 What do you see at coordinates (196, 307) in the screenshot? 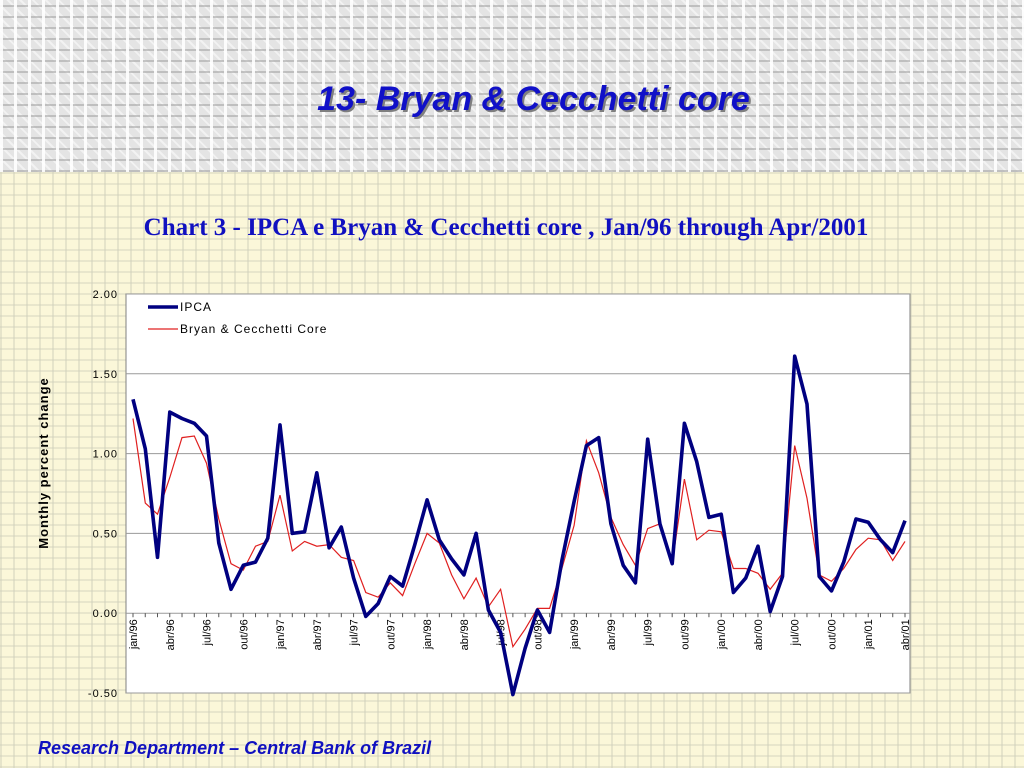
I see `legend-label-ipca: IPCA` at bounding box center [196, 307].